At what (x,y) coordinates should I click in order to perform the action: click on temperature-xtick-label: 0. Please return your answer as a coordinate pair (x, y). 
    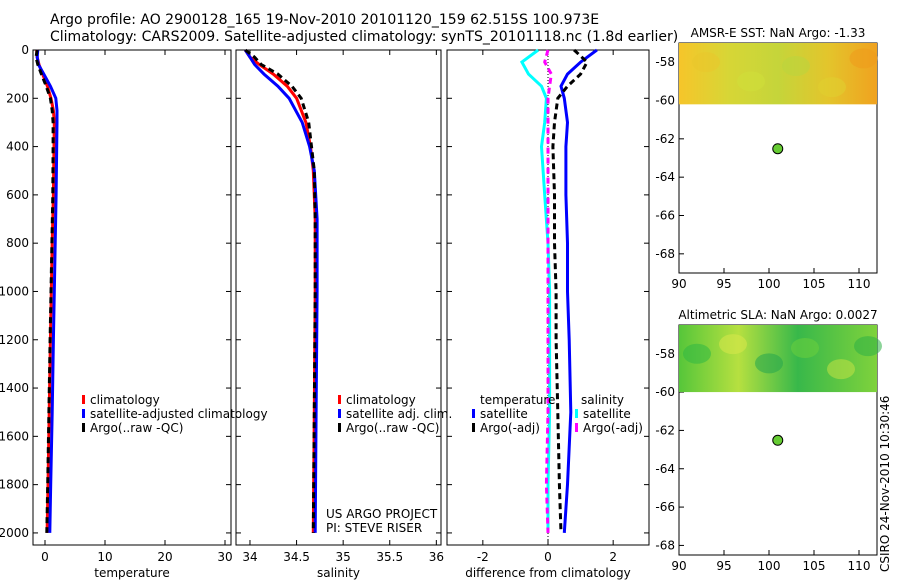
    Looking at the image, I should click on (45, 557).